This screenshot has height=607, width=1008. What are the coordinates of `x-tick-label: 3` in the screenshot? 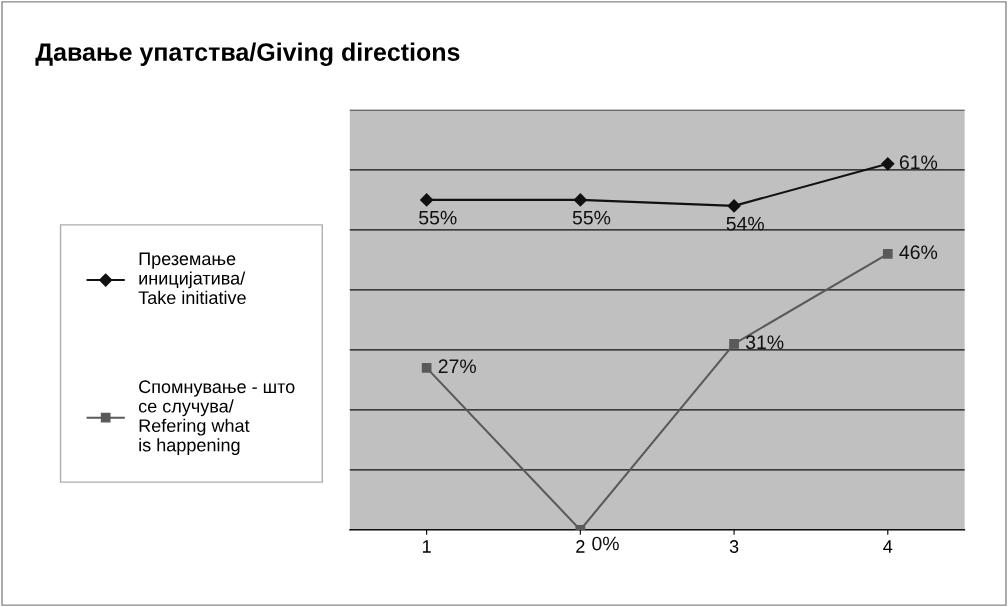 It's located at (734, 546).